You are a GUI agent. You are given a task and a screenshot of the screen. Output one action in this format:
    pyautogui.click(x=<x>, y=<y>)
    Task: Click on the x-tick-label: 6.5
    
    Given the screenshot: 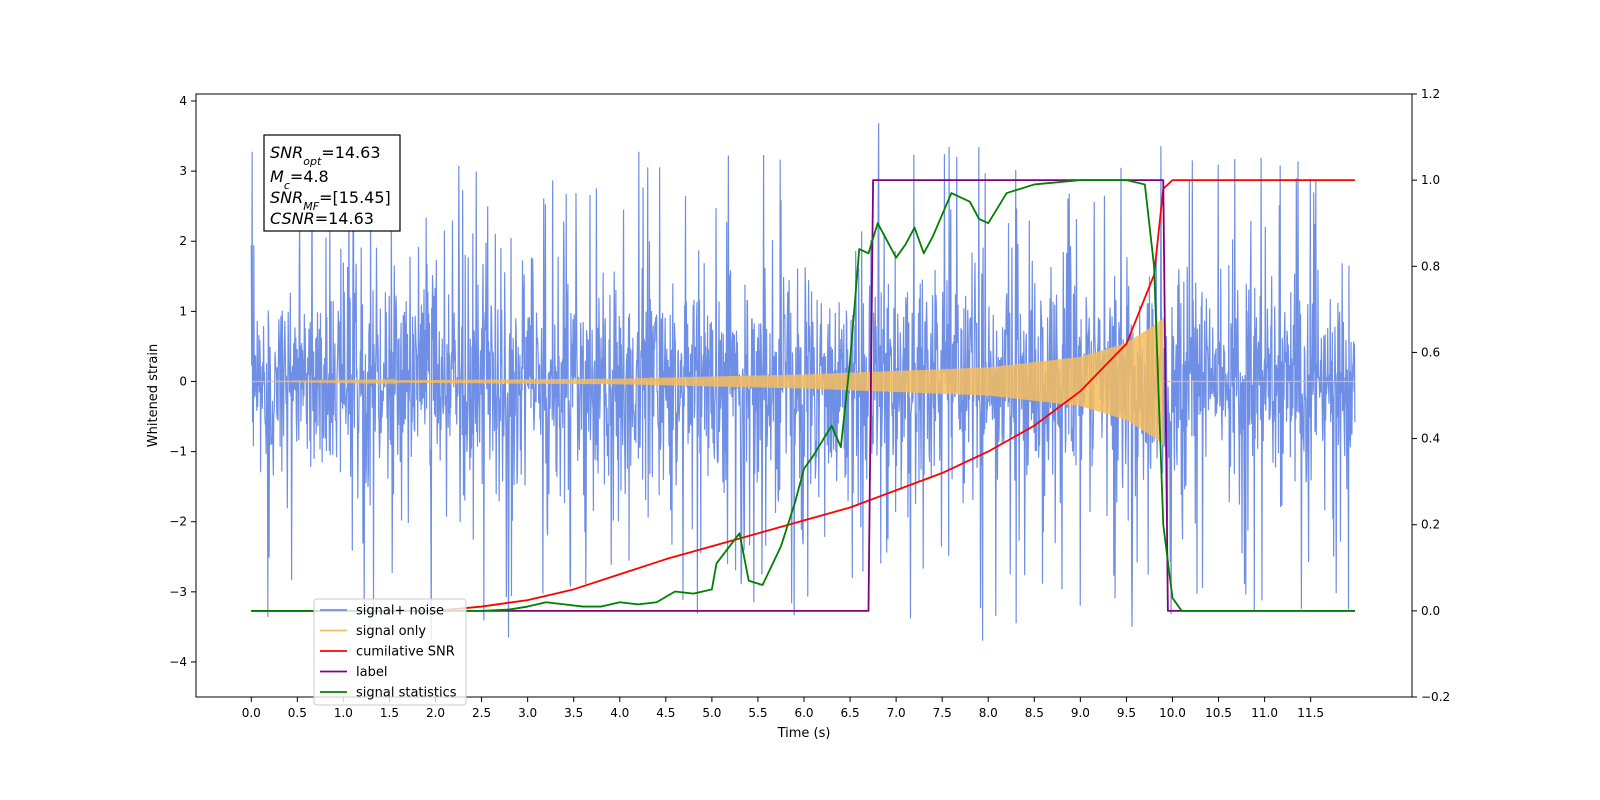 What is the action you would take?
    pyautogui.click(x=850, y=713)
    